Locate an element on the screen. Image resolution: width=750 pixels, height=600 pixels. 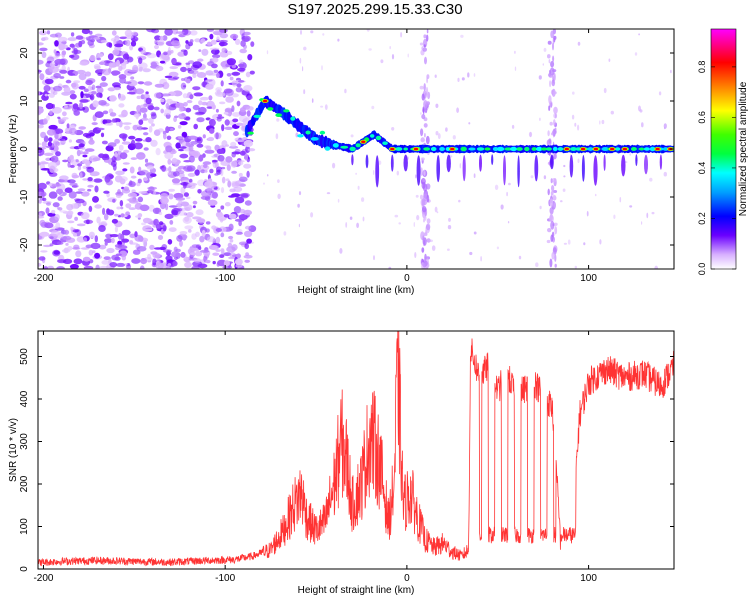
colorbar-label: Normalized spectral amplitude is located at coordinates (743, 148).